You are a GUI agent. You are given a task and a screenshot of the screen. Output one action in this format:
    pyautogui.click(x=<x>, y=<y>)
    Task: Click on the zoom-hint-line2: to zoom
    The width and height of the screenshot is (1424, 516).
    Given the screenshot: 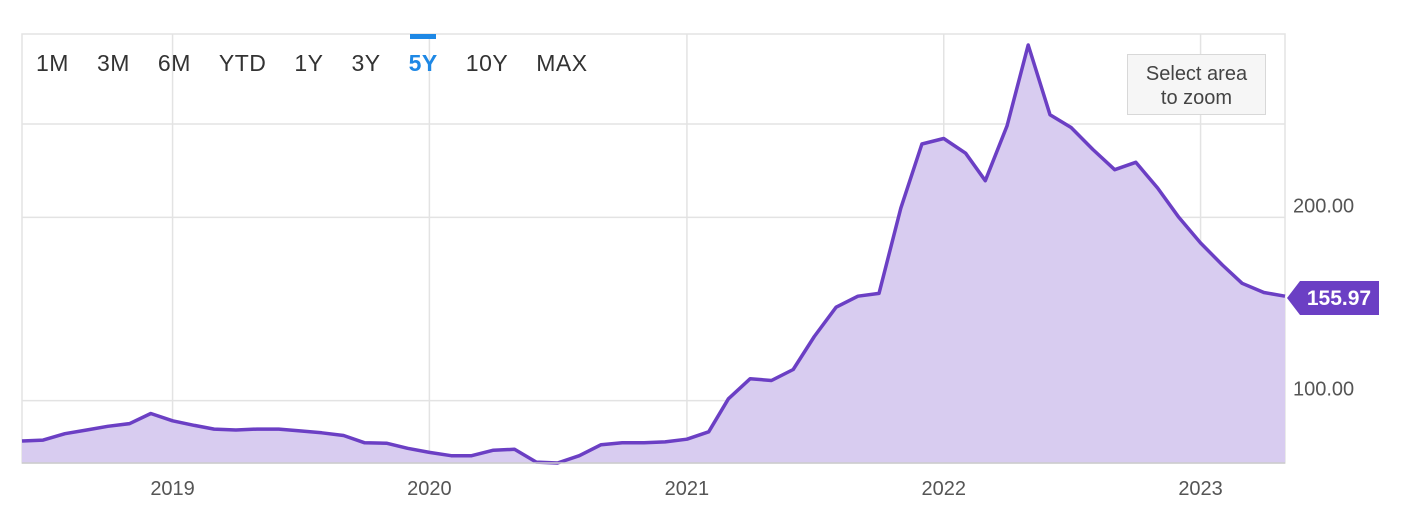 What is the action you would take?
    pyautogui.click(x=1196, y=98)
    